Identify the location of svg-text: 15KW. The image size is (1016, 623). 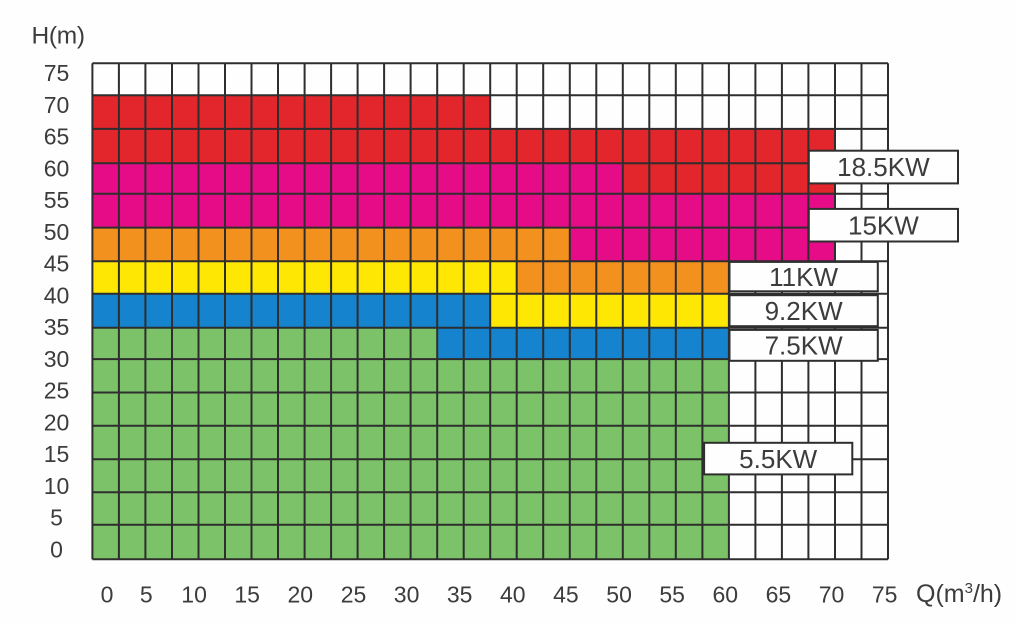
(883, 225).